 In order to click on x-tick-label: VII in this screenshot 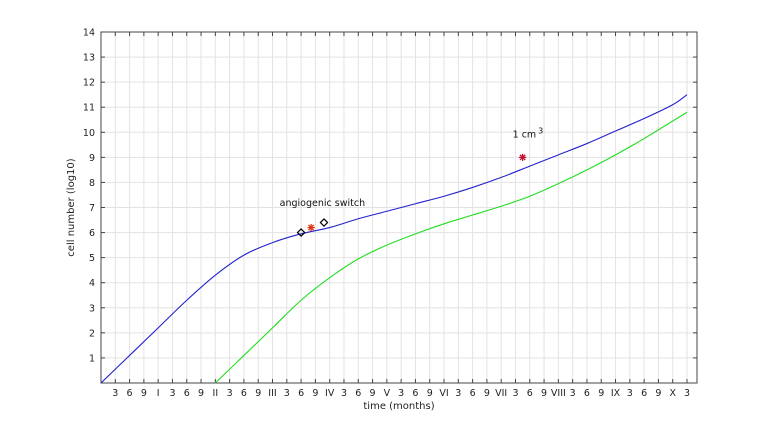, I will do `click(501, 393)`.